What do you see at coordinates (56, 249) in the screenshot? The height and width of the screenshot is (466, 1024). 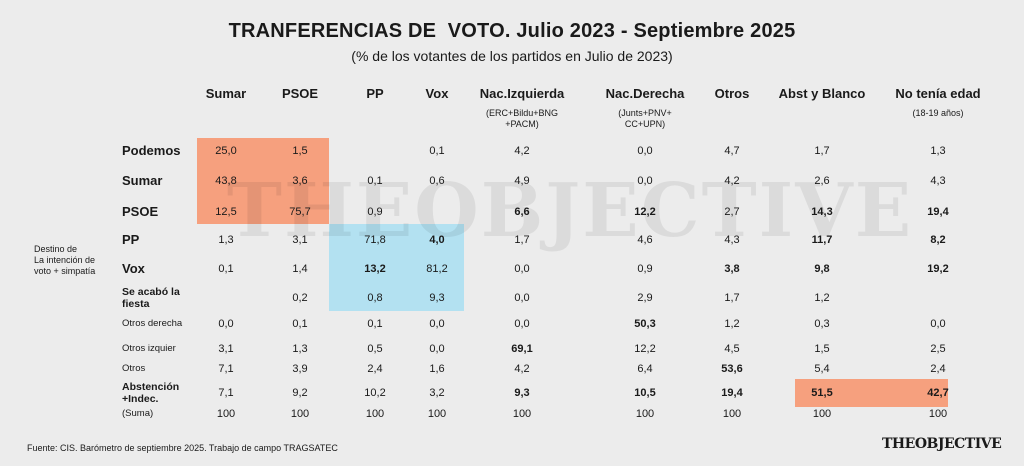 I see `side-label-line: Destino de` at bounding box center [56, 249].